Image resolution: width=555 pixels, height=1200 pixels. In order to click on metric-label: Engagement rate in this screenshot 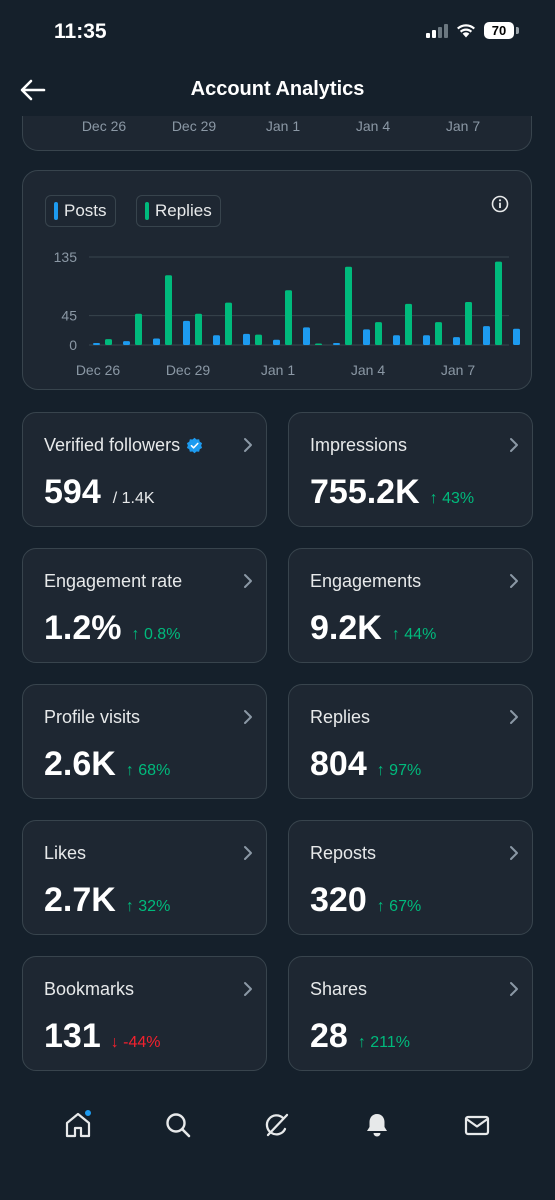, I will do `click(113, 581)`.